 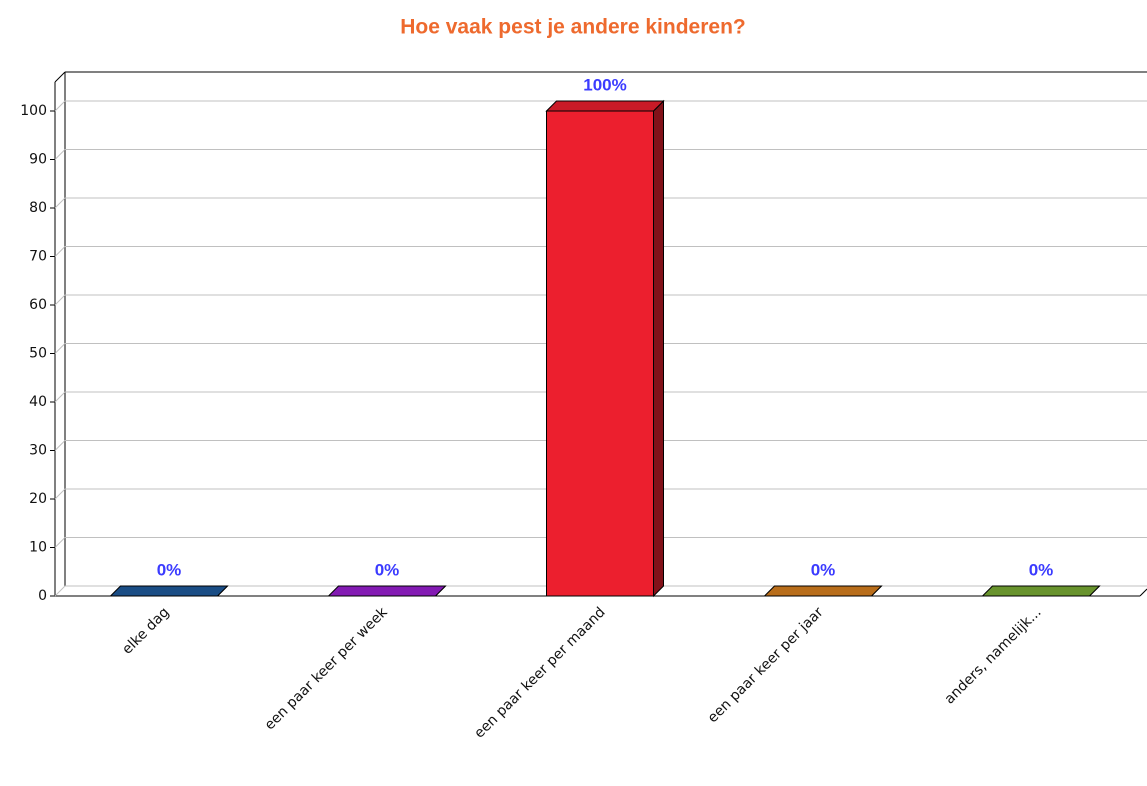 I want to click on y-tick-label: 30, so click(x=38, y=451).